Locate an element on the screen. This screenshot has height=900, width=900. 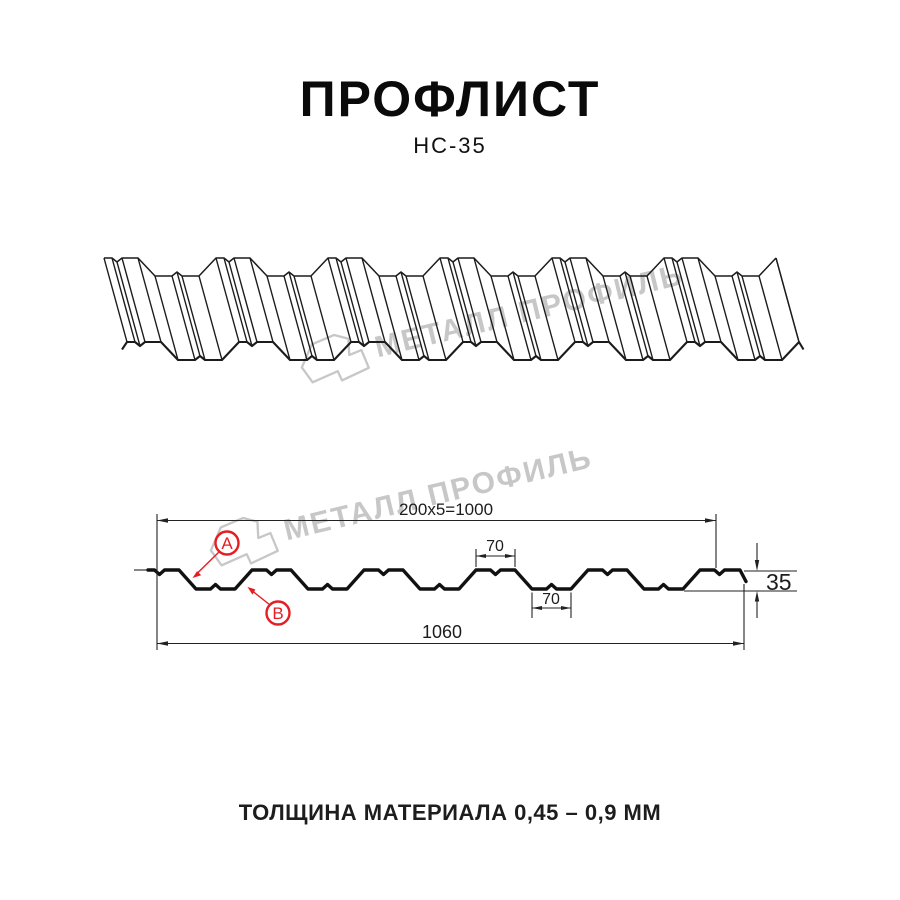
callout-b: В is located at coordinates (269, 606).